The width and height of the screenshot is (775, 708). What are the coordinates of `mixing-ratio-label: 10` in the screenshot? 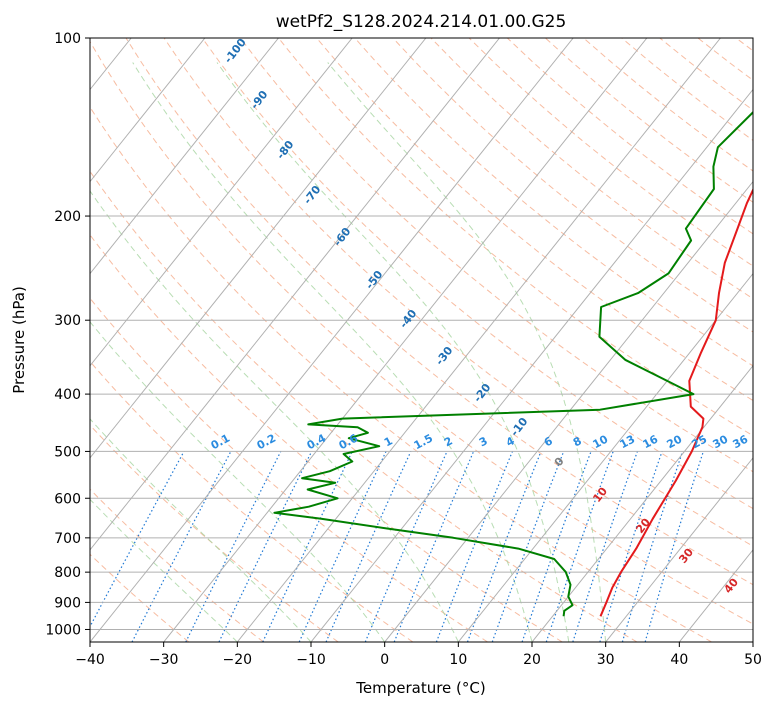 It's located at (601, 441).